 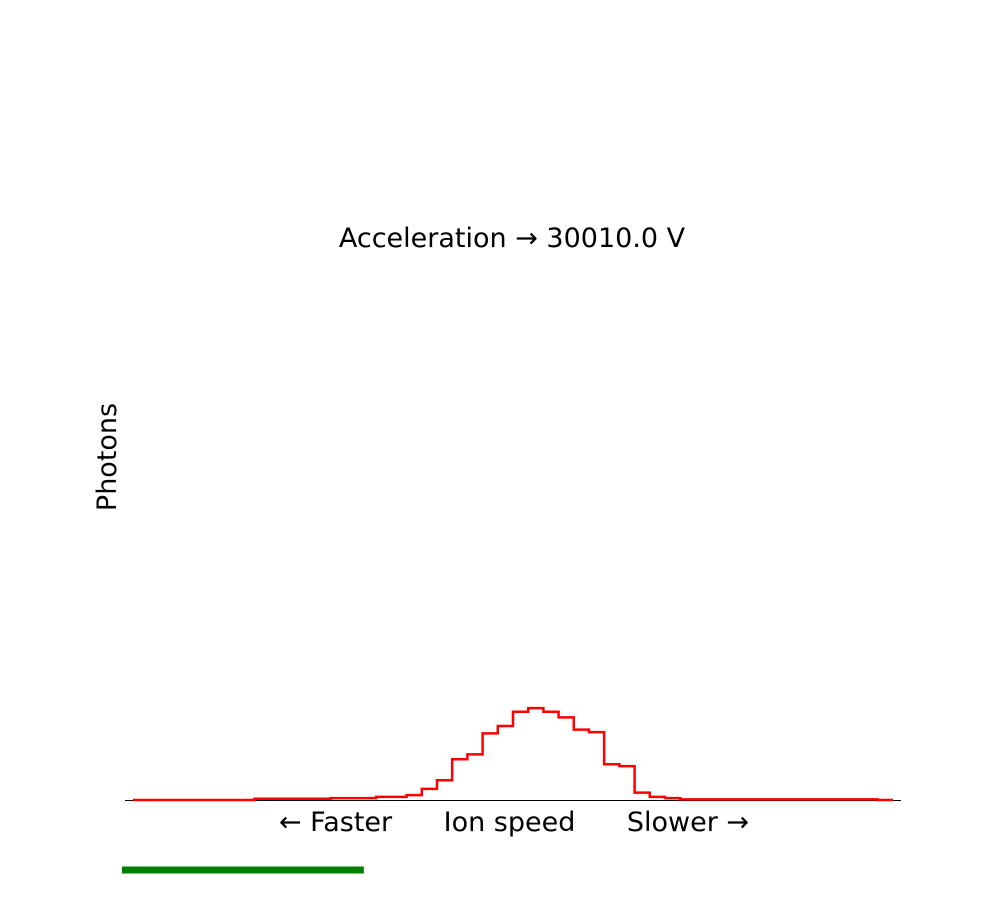 What do you see at coordinates (514, 822) in the screenshot?
I see `x-axis-label: ← Faster Ion speed Slower →` at bounding box center [514, 822].